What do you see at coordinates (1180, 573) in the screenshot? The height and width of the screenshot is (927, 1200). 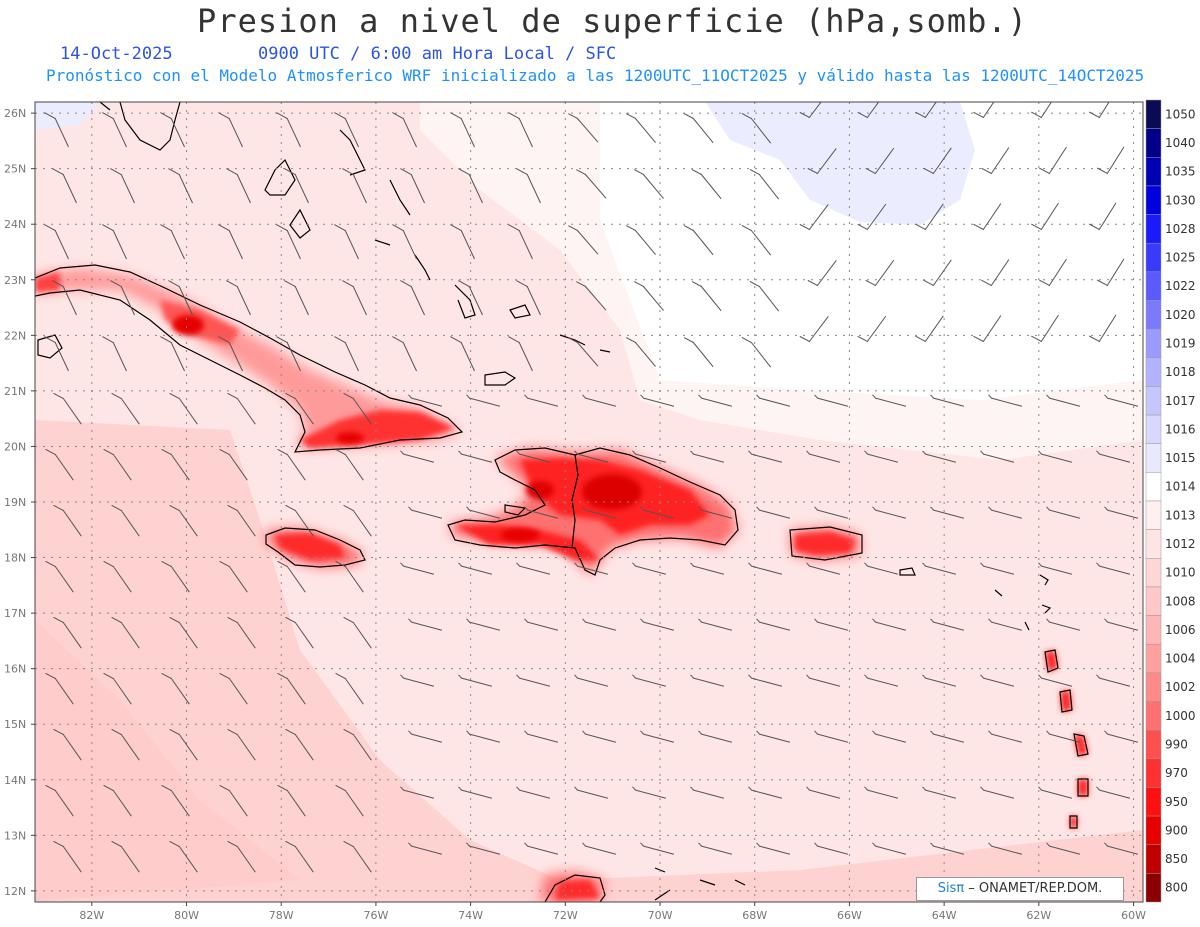 I see `colorbar-label: 1010` at bounding box center [1180, 573].